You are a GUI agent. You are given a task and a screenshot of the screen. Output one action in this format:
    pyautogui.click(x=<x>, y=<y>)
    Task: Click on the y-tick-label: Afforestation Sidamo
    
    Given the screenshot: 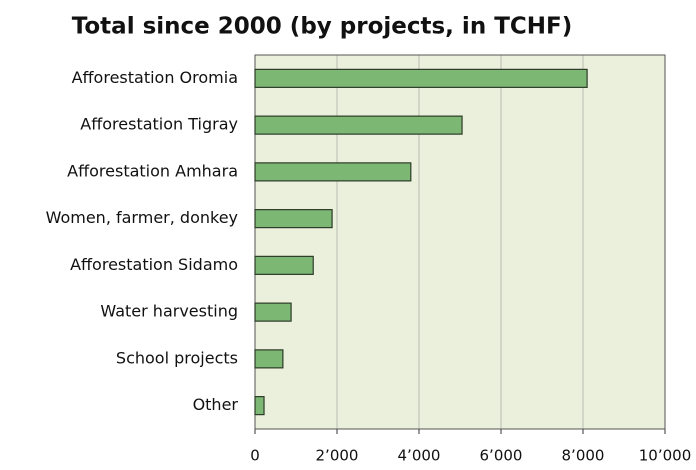 What is the action you would take?
    pyautogui.click(x=154, y=264)
    